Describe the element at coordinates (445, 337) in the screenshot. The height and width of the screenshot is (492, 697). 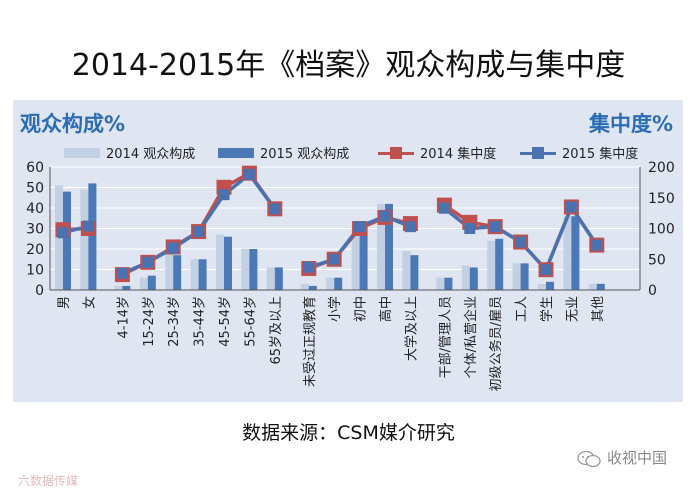
I see `x-tick-label: 干部/管理人员` at that location.